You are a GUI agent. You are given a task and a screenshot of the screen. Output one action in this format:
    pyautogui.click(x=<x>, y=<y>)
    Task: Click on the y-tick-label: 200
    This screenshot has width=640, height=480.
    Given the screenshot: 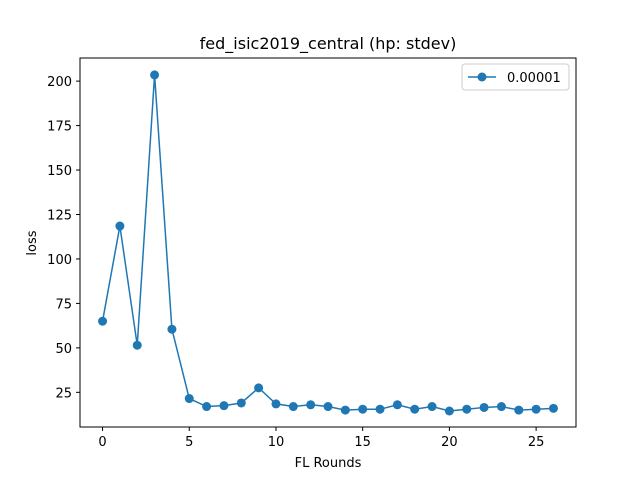 What is the action you would take?
    pyautogui.click(x=59, y=82)
    